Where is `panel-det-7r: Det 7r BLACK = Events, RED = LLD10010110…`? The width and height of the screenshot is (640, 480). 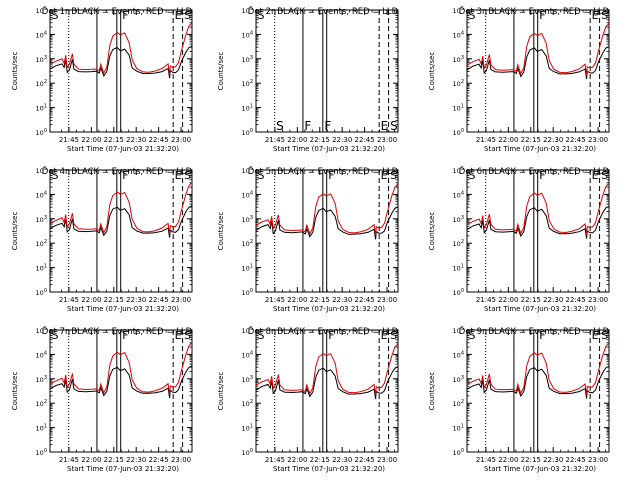 panel-det-7r: Det 7r BLACK = Events, RED = LLD10010110… is located at coordinates (102, 399).